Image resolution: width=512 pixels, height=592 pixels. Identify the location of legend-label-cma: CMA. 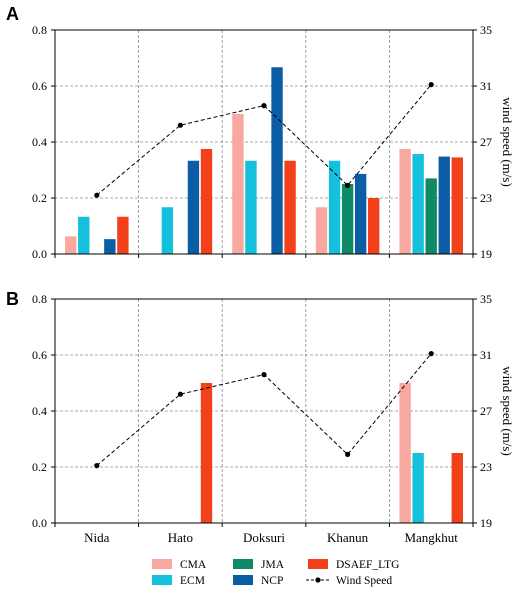
(193, 565).